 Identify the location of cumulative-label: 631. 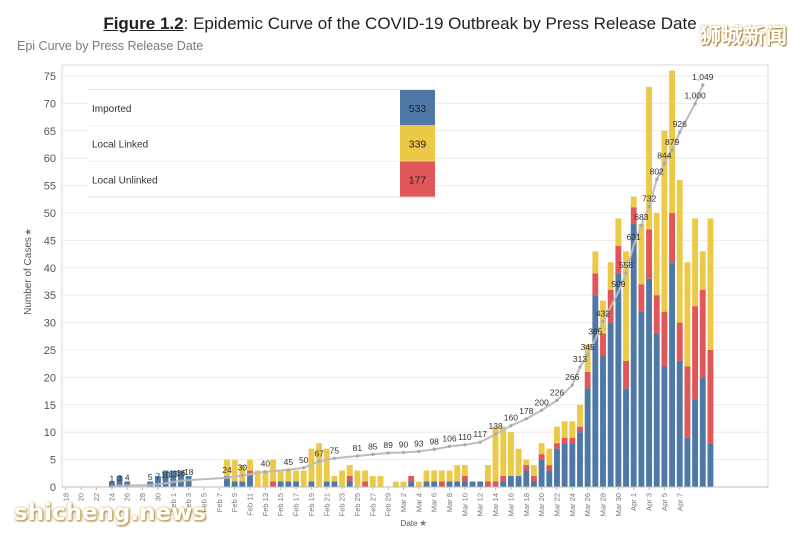
(634, 237).